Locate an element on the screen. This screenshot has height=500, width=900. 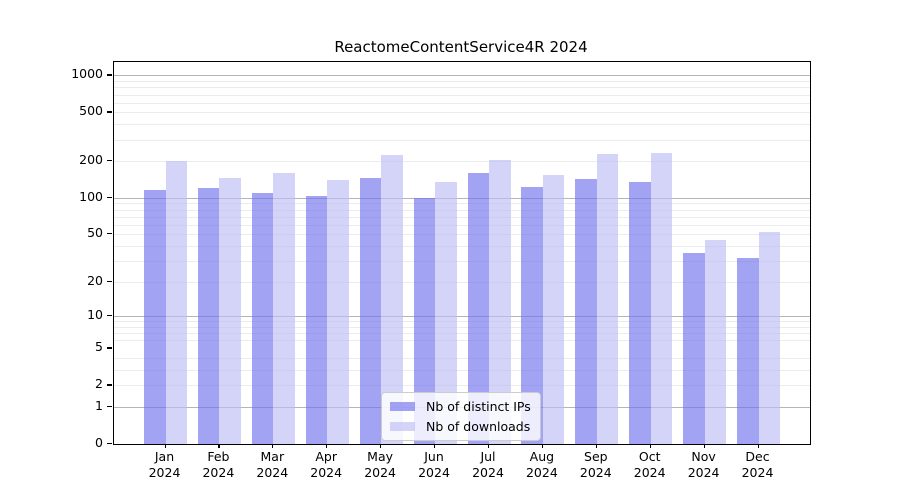
y-tick-label: 10 is located at coordinates (95, 315).